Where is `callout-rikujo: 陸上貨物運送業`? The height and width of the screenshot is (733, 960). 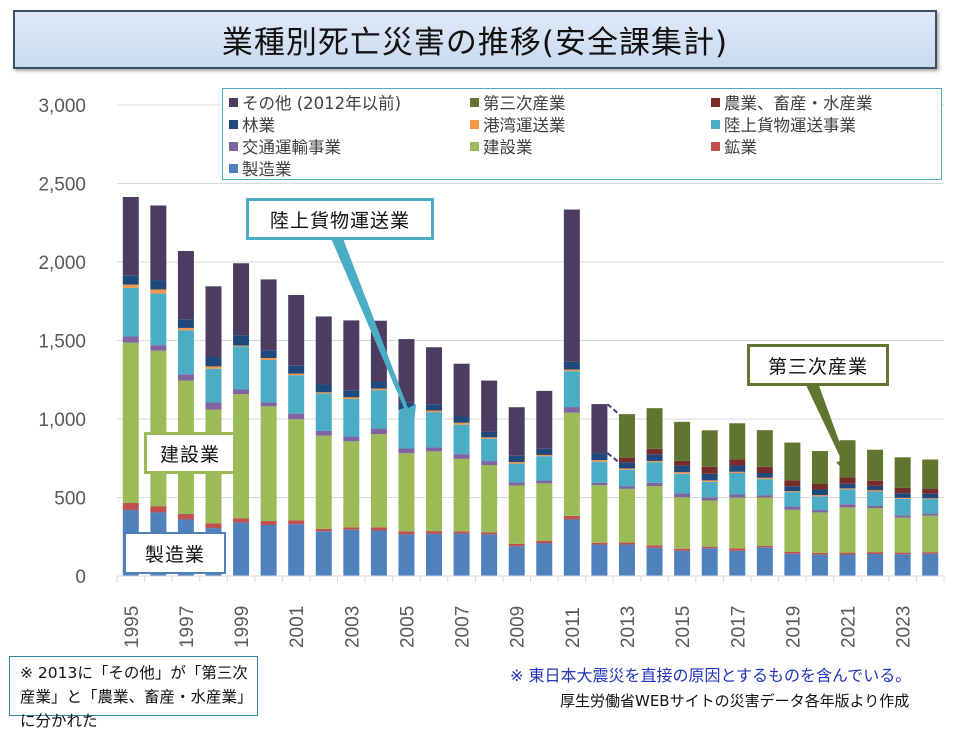
callout-rikujo: 陸上貨物運送業 is located at coordinates (340, 219).